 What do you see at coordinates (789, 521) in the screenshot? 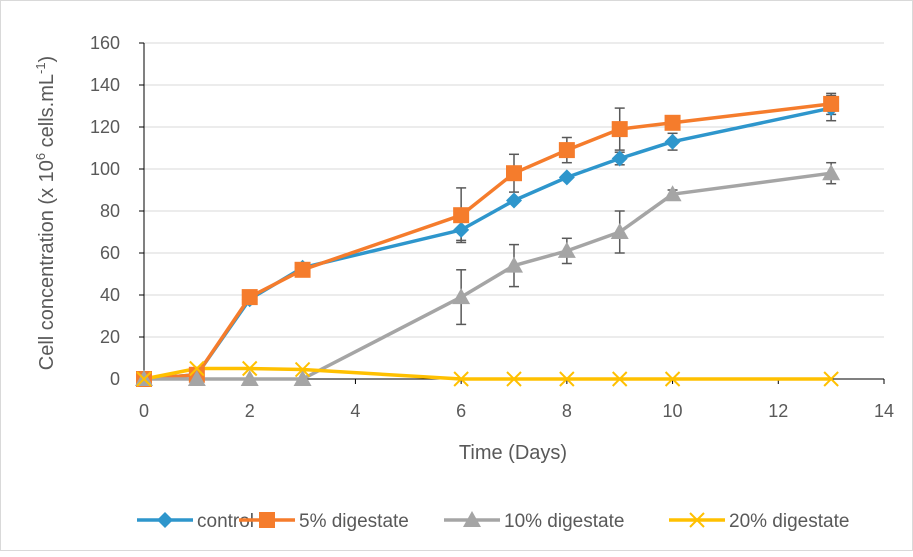
I see `legend-label-20-digestate: 20% digestate` at bounding box center [789, 521].